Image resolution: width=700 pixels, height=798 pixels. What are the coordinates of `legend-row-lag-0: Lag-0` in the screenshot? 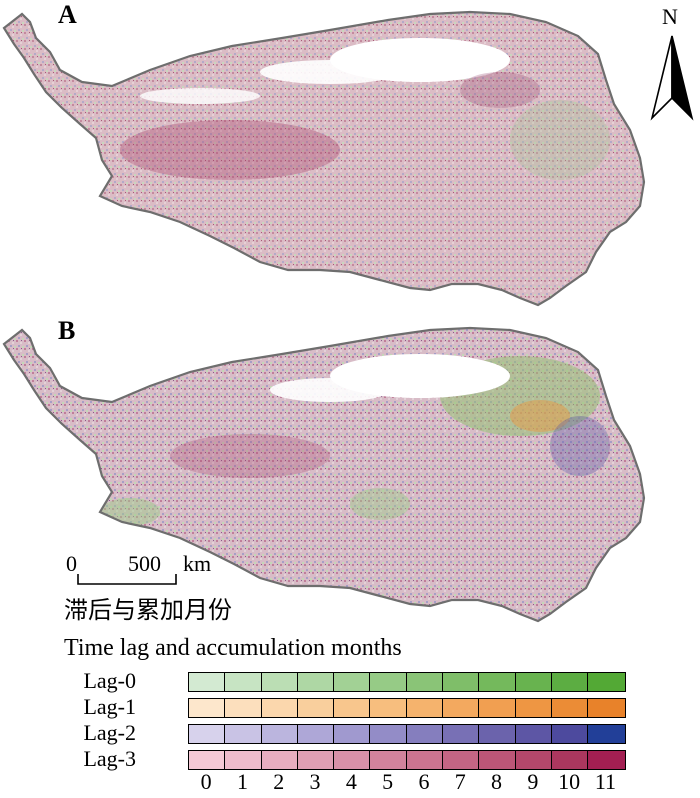 It's located at (339, 680).